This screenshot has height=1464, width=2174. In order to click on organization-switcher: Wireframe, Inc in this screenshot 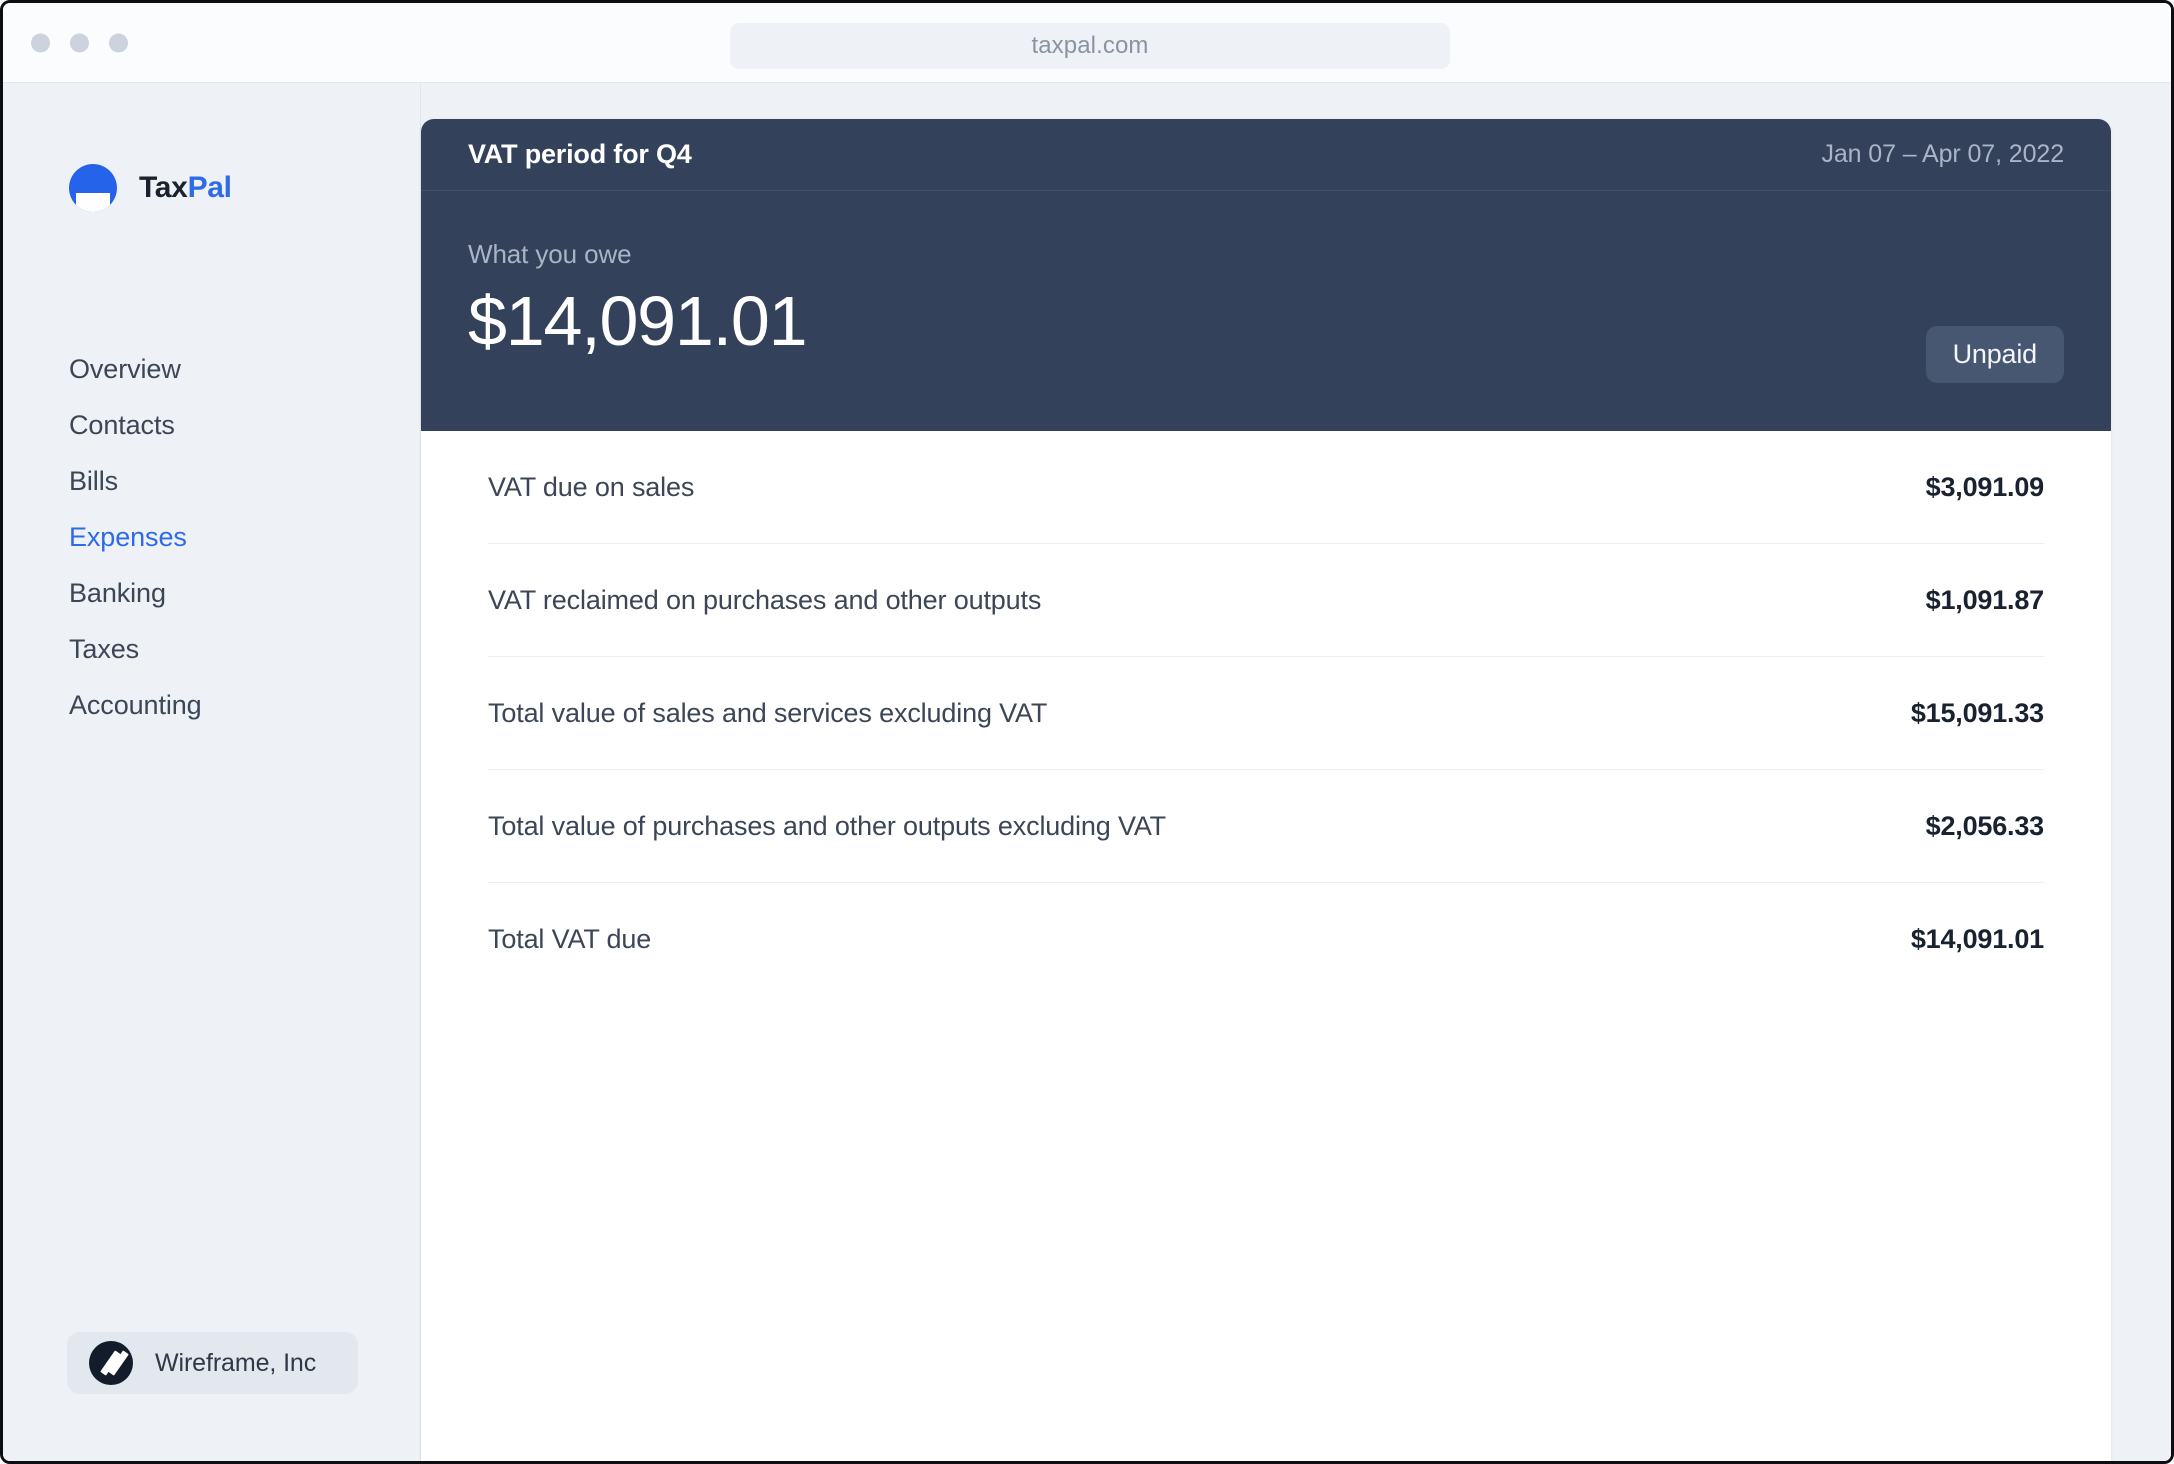, I will do `click(212, 1363)`.